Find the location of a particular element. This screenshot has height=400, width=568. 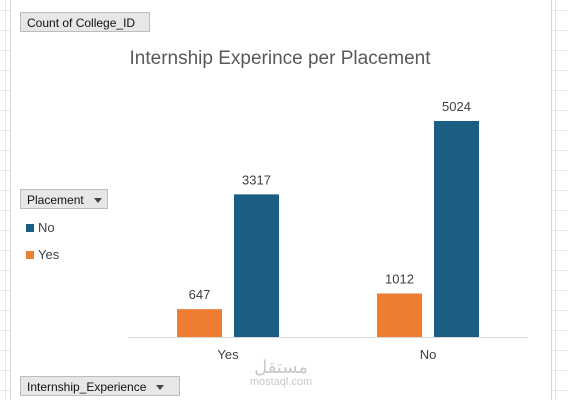

legend-item-no: No is located at coordinates (42, 227).